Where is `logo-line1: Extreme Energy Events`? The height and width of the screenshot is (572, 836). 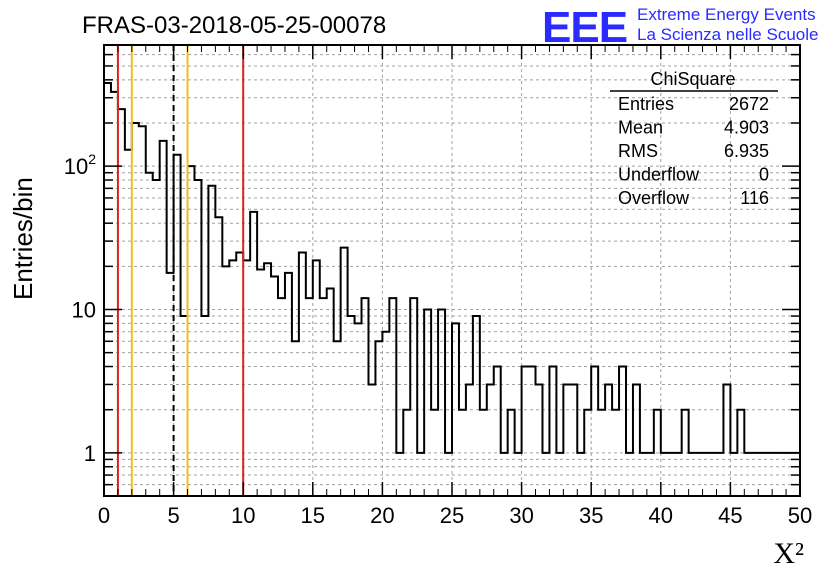
logo-line1: Extreme Energy Events is located at coordinates (726, 14).